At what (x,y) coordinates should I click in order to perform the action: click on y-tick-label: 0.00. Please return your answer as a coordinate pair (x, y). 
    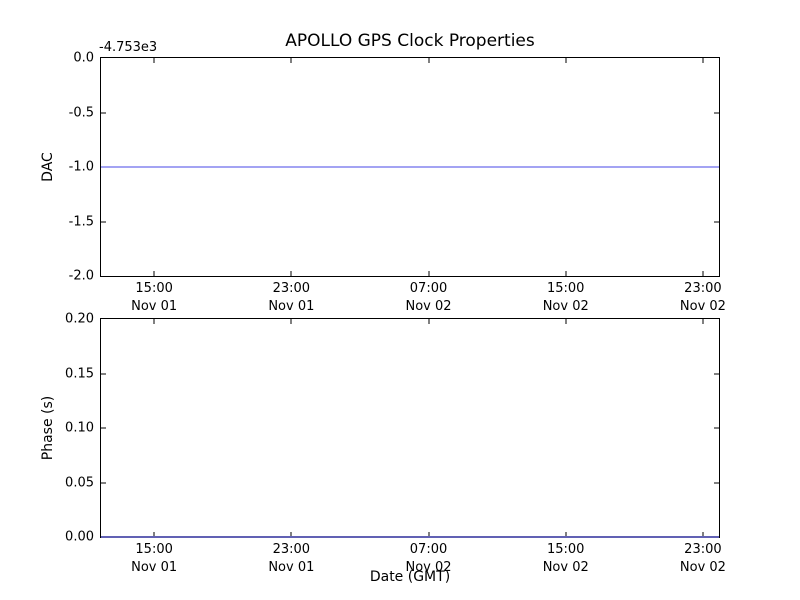
    Looking at the image, I should click on (79, 537).